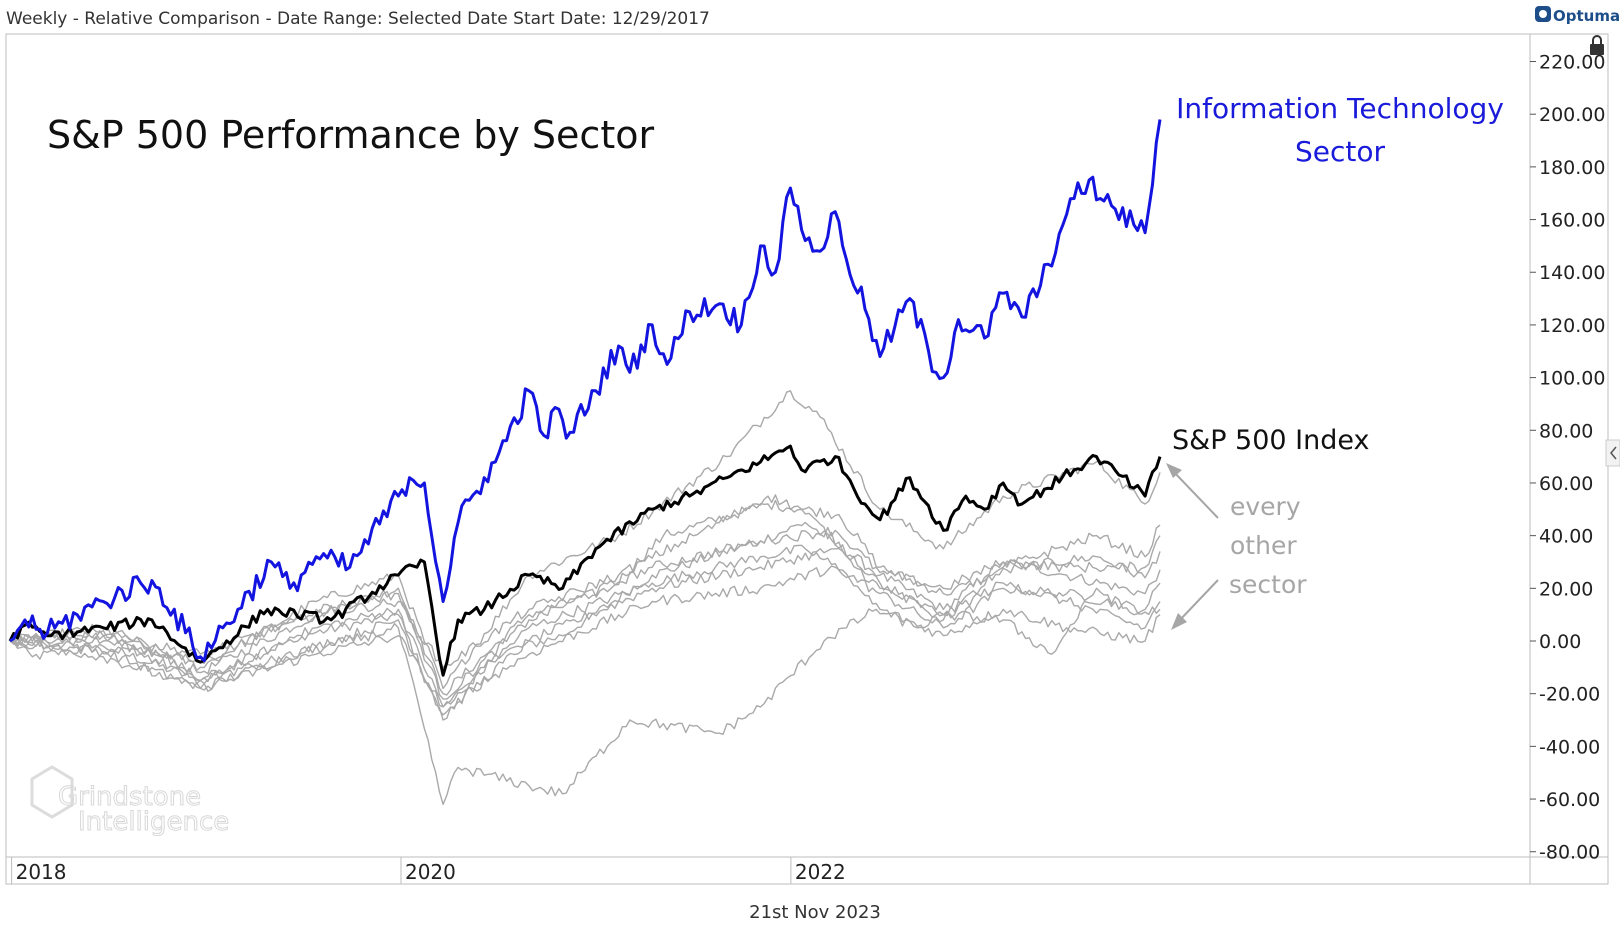 The image size is (1620, 928). I want to click on y-tick-label: -20.00, so click(1569, 695).